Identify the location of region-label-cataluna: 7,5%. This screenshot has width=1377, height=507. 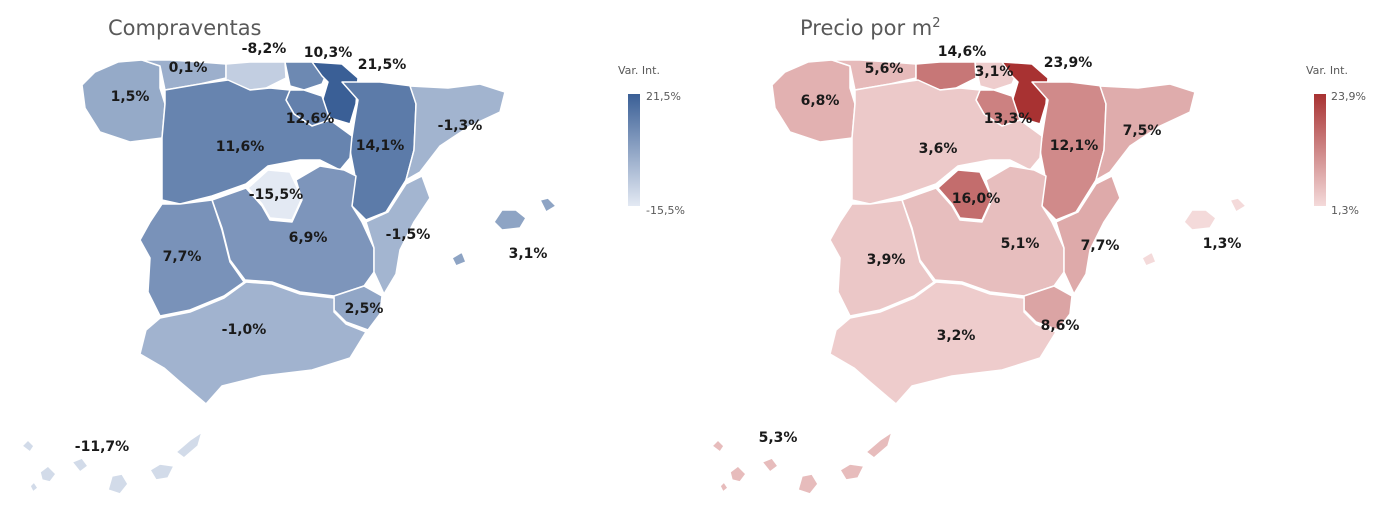
(1142, 131).